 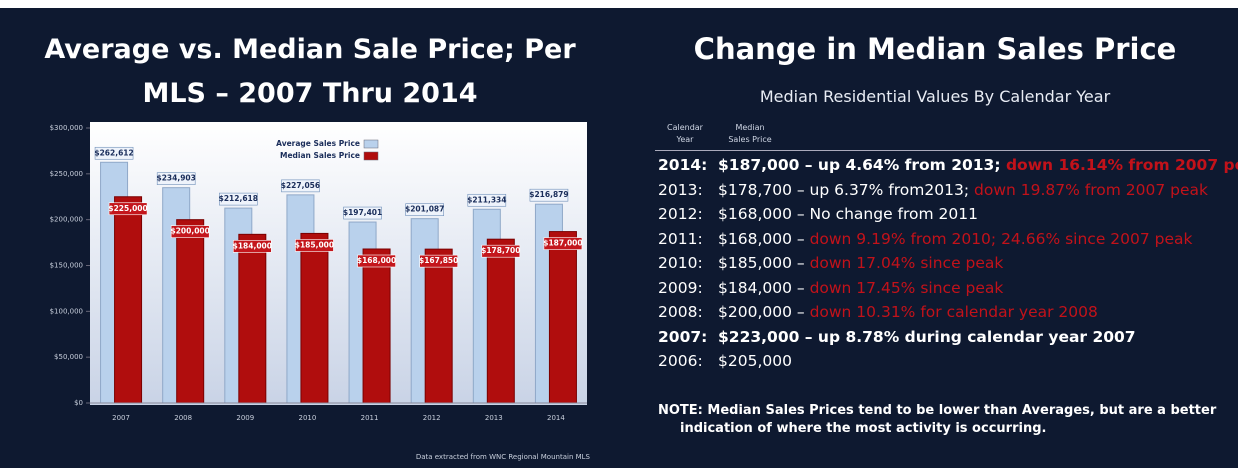 I want to click on panel-title: Change in Median Sales Price, so click(x=935, y=49).